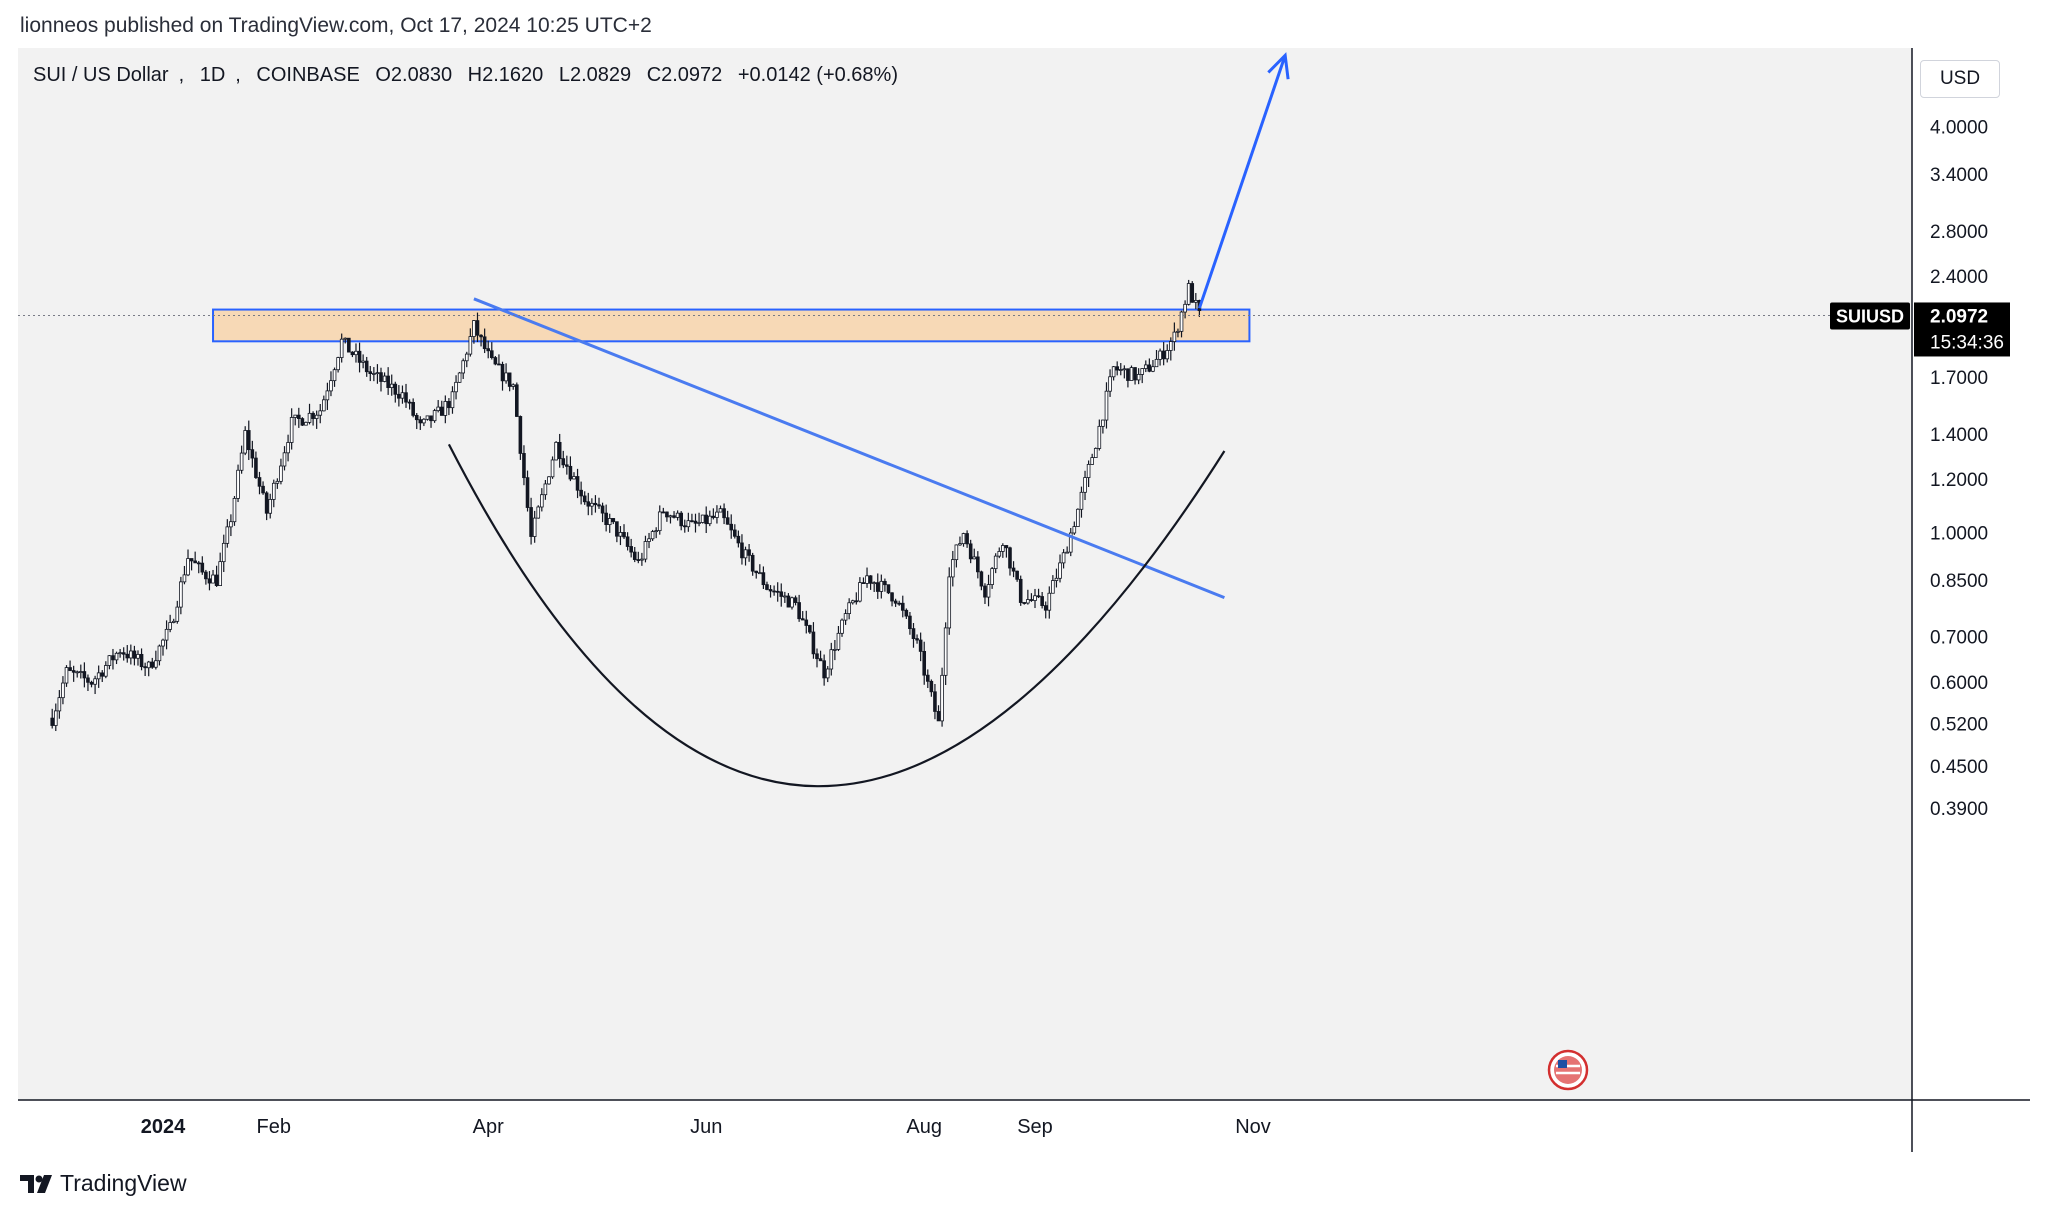 This screenshot has height=1215, width=2048. I want to click on resistance-zone, so click(731, 325).